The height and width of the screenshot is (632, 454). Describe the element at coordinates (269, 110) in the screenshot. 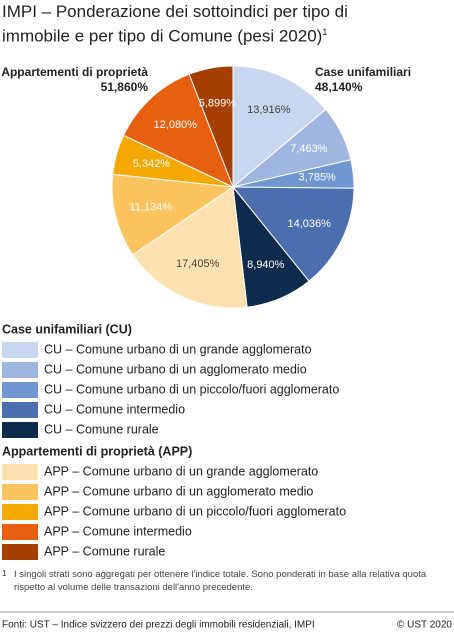

I see `data-label: 13,916%` at that location.